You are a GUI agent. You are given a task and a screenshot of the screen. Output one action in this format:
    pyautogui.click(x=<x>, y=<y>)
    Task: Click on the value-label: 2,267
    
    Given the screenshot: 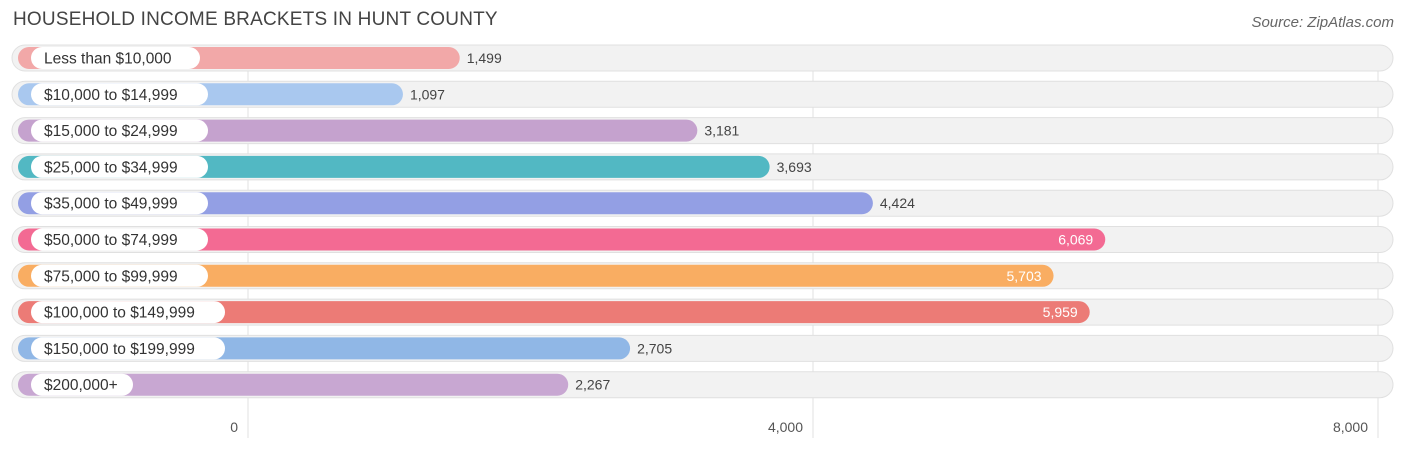 What is the action you would take?
    pyautogui.click(x=592, y=385)
    